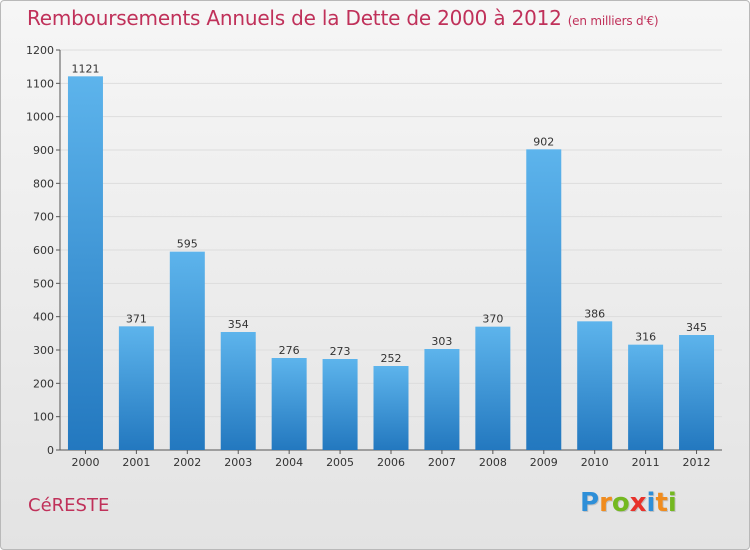 The image size is (750, 550). Describe the element at coordinates (69, 505) in the screenshot. I see `commune-name: CéRESTE` at that location.